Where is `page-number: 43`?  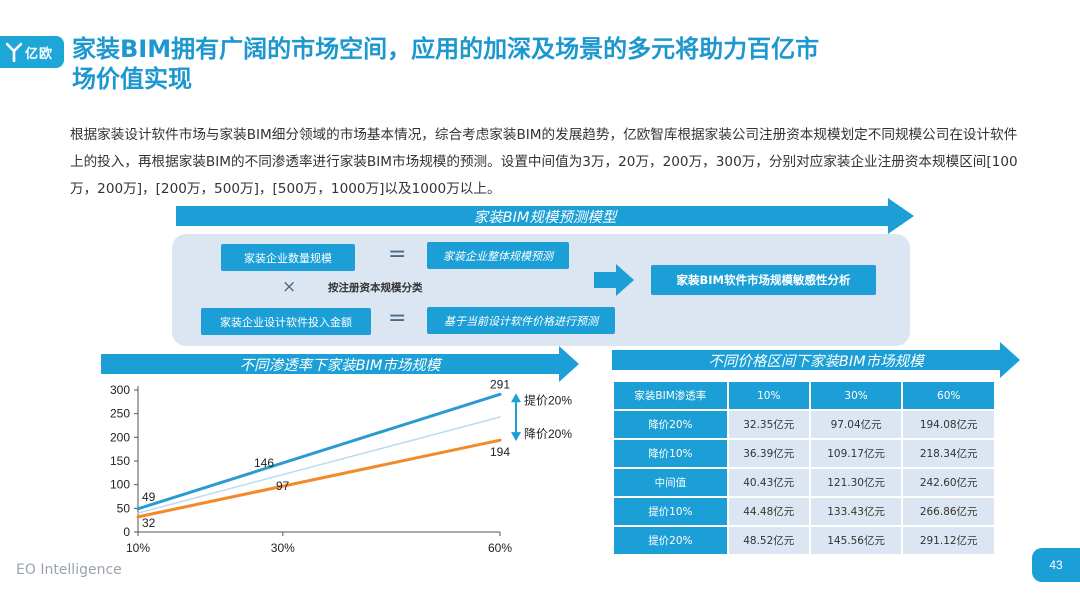 page-number: 43 is located at coordinates (1056, 565).